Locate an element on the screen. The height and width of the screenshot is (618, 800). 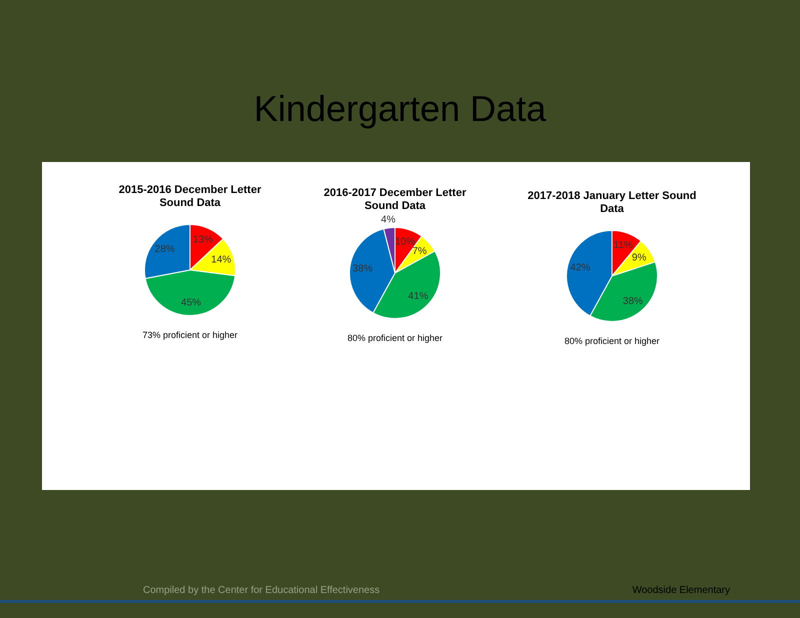
text: 73% proficient or higher is located at coordinates (190, 335).